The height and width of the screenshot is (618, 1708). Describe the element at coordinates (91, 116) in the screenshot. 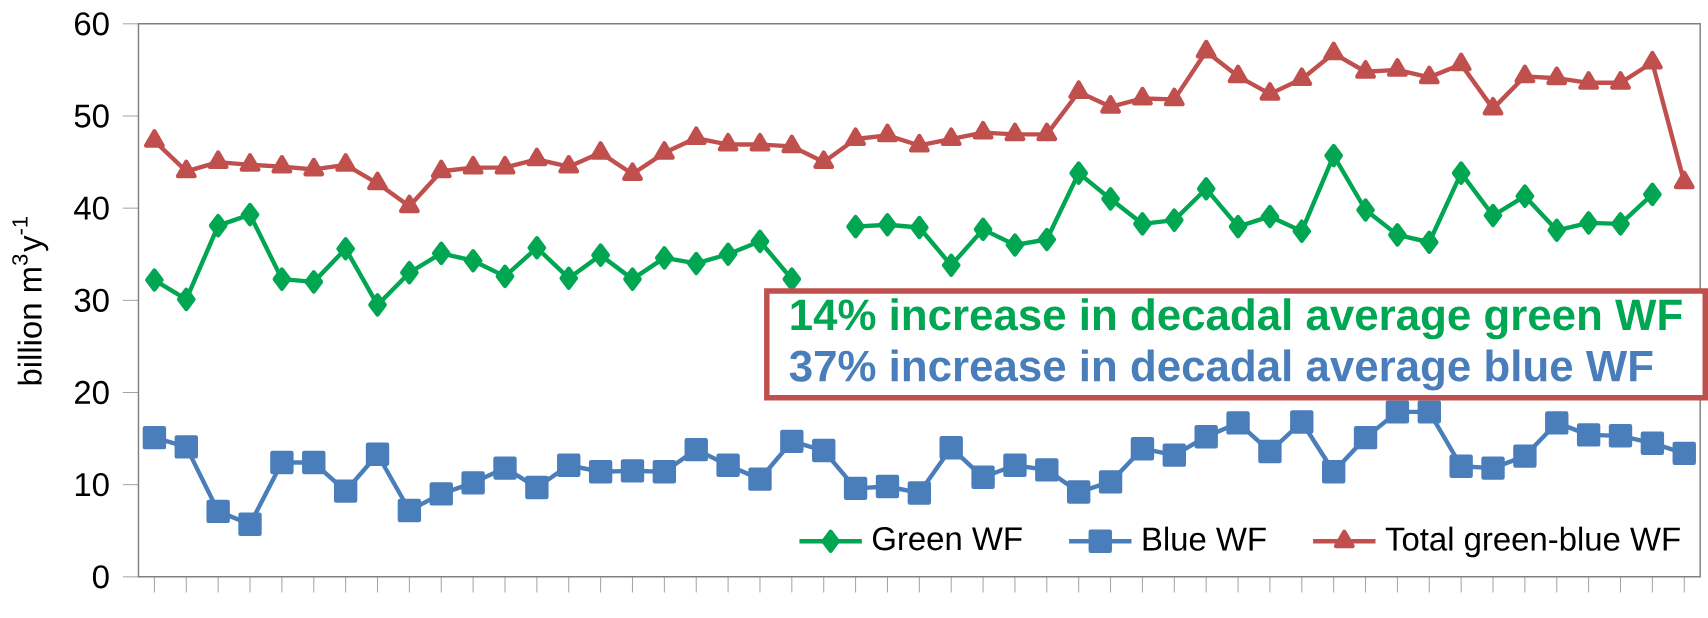

I see `y-tick-label: 50` at that location.